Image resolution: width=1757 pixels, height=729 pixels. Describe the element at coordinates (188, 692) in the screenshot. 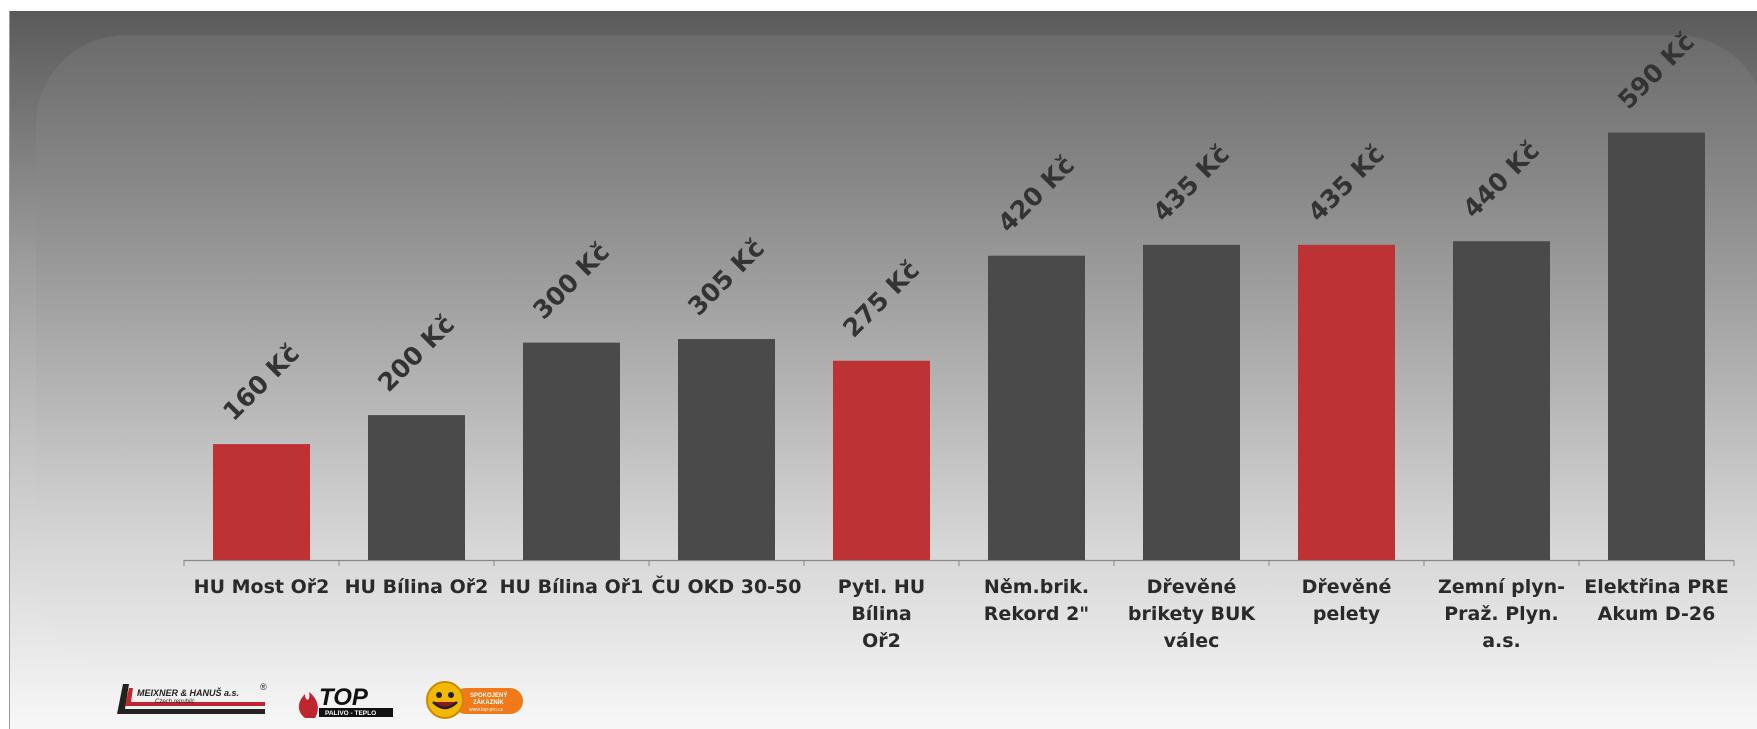

I see `svg-text: MEIXNER & HANUŠ a.s.` at that location.